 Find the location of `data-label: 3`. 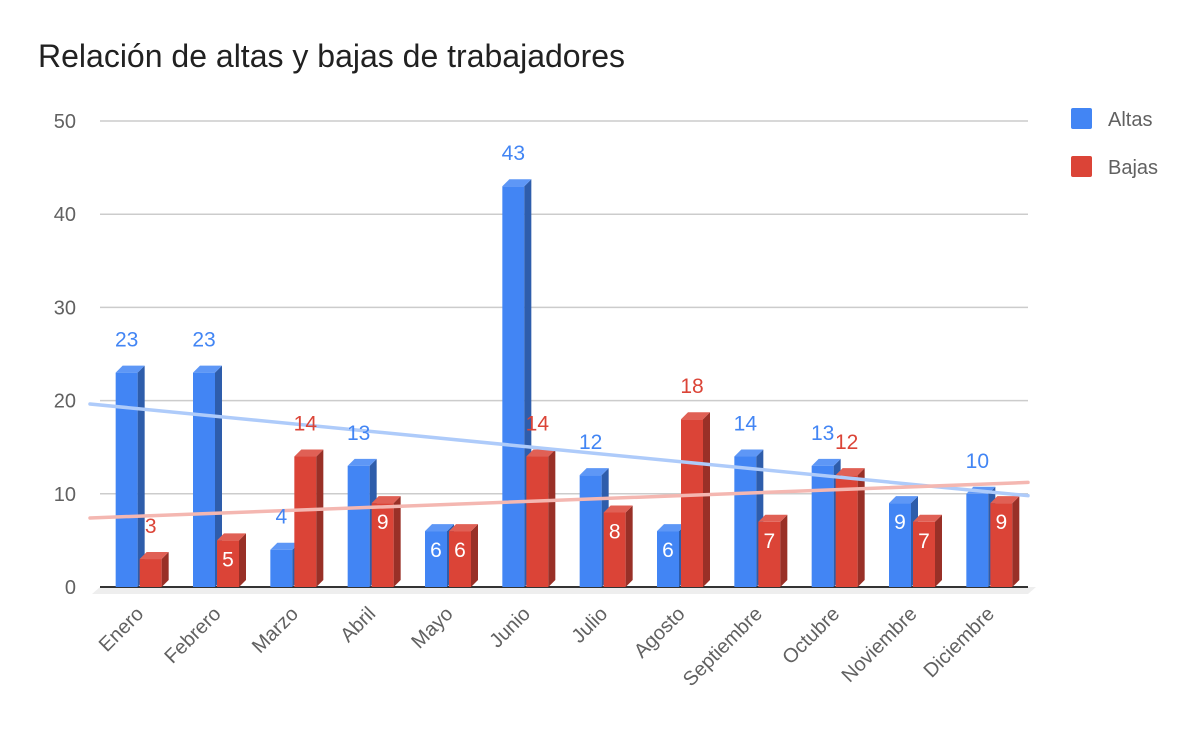

data-label: 3 is located at coordinates (151, 526).